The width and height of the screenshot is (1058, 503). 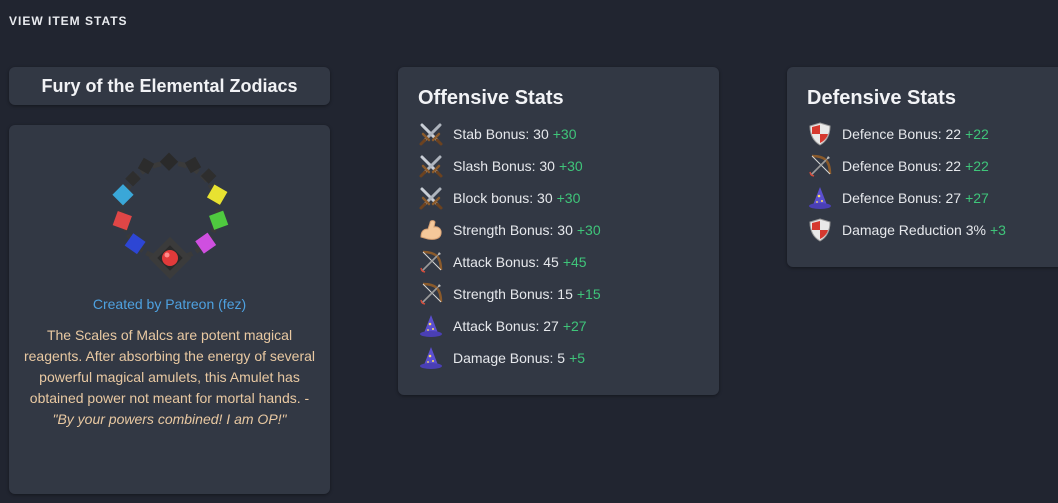 What do you see at coordinates (574, 262) in the screenshot?
I see `stat-bonus: +45` at bounding box center [574, 262].